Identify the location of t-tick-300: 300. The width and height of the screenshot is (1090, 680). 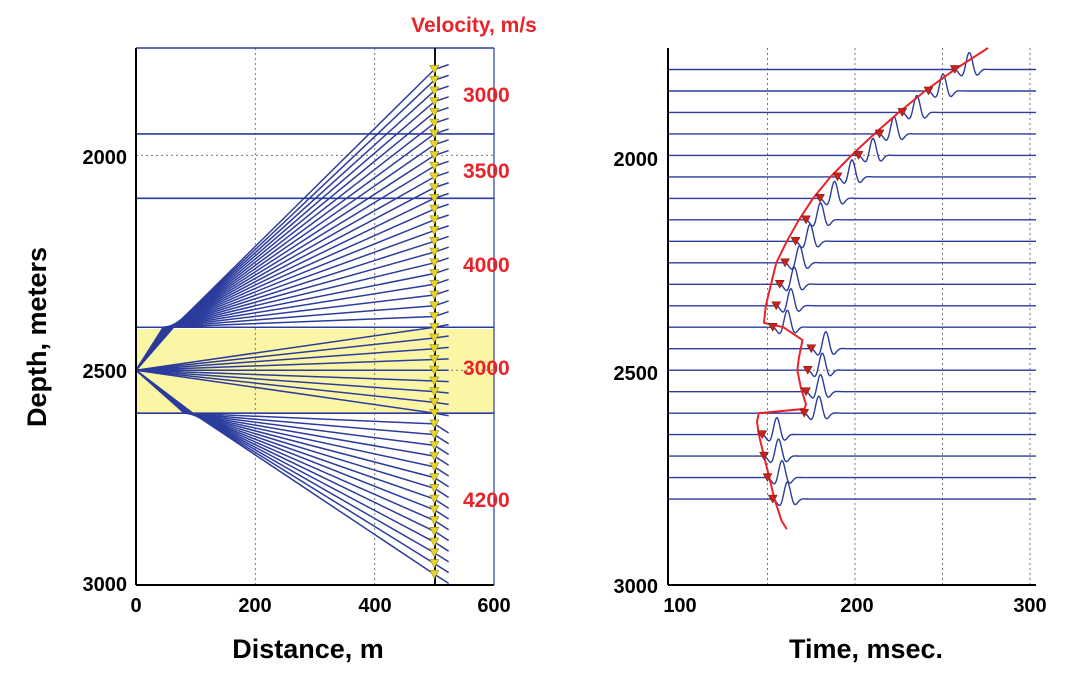
(1029, 606).